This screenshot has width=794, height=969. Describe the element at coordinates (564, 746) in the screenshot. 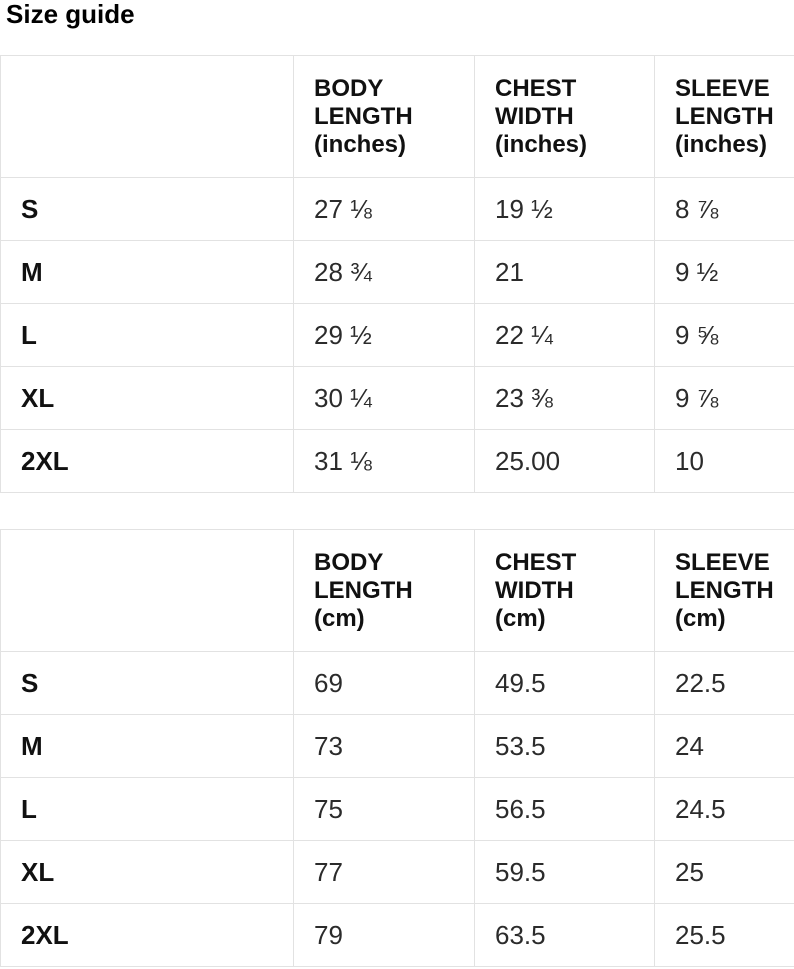

I see `chest-width-cell: 53.5` at that location.